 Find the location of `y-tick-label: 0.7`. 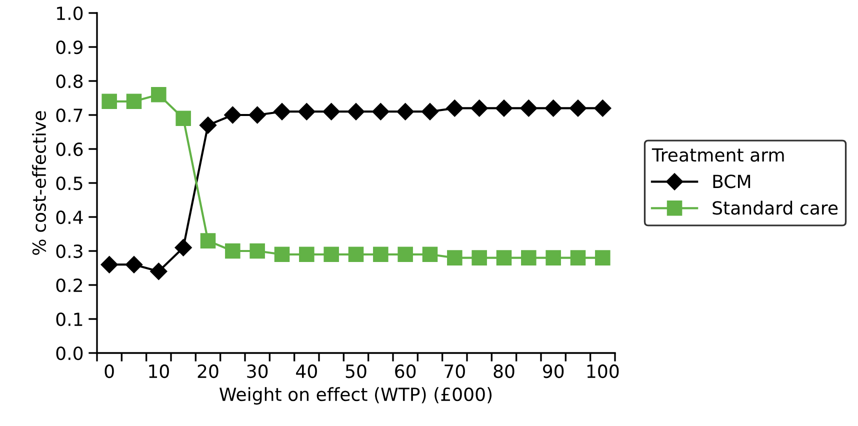

y-tick-label: 0.7 is located at coordinates (69, 115).